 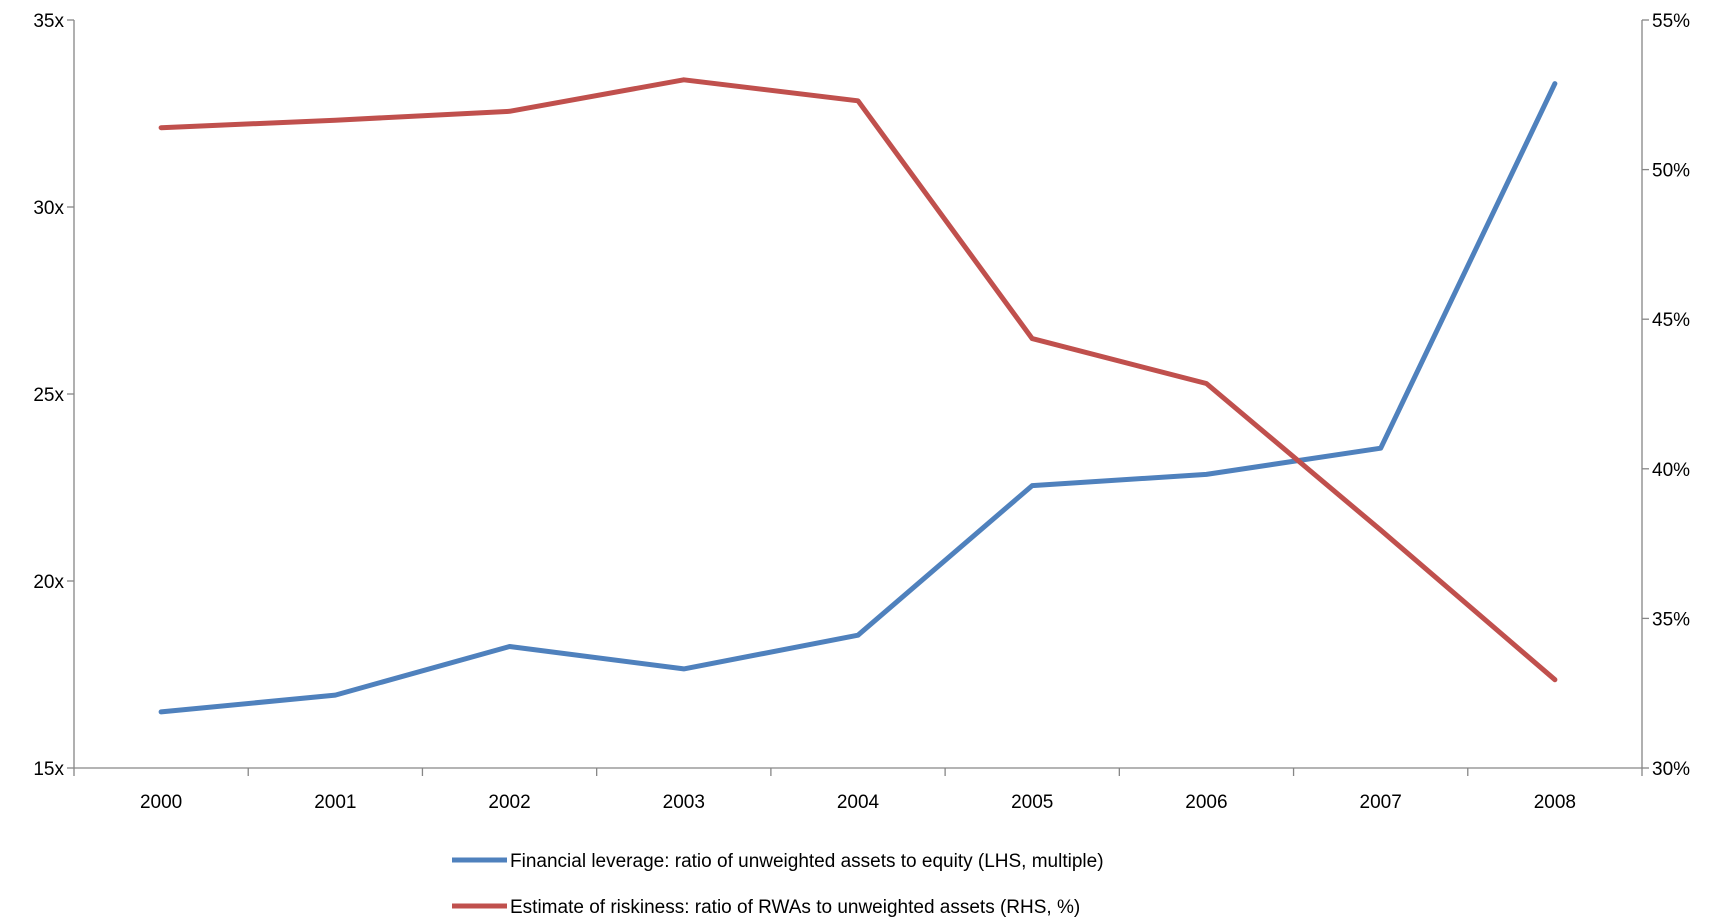 What do you see at coordinates (1671, 470) in the screenshot?
I see `right-tick-label: 40%` at bounding box center [1671, 470].